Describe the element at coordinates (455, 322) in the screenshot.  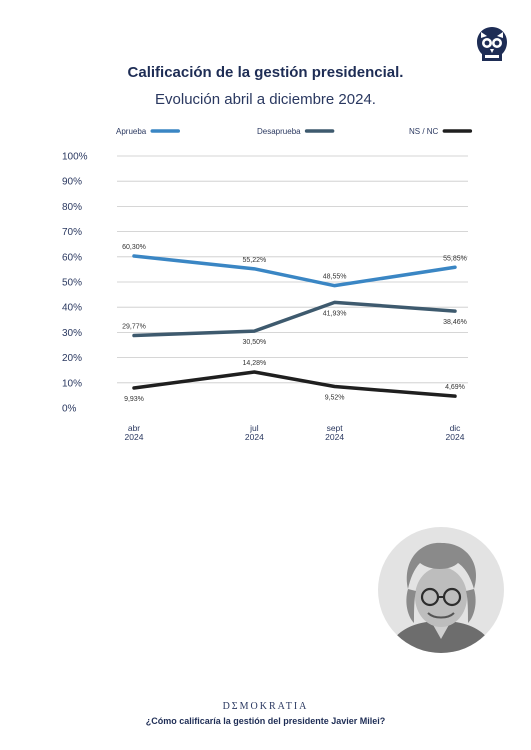
I see `data-label: 38,46%` at that location.